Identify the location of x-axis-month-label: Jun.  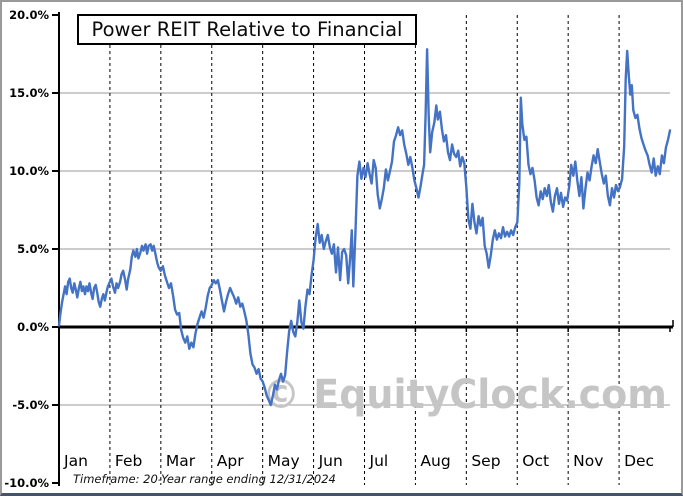
(330, 461).